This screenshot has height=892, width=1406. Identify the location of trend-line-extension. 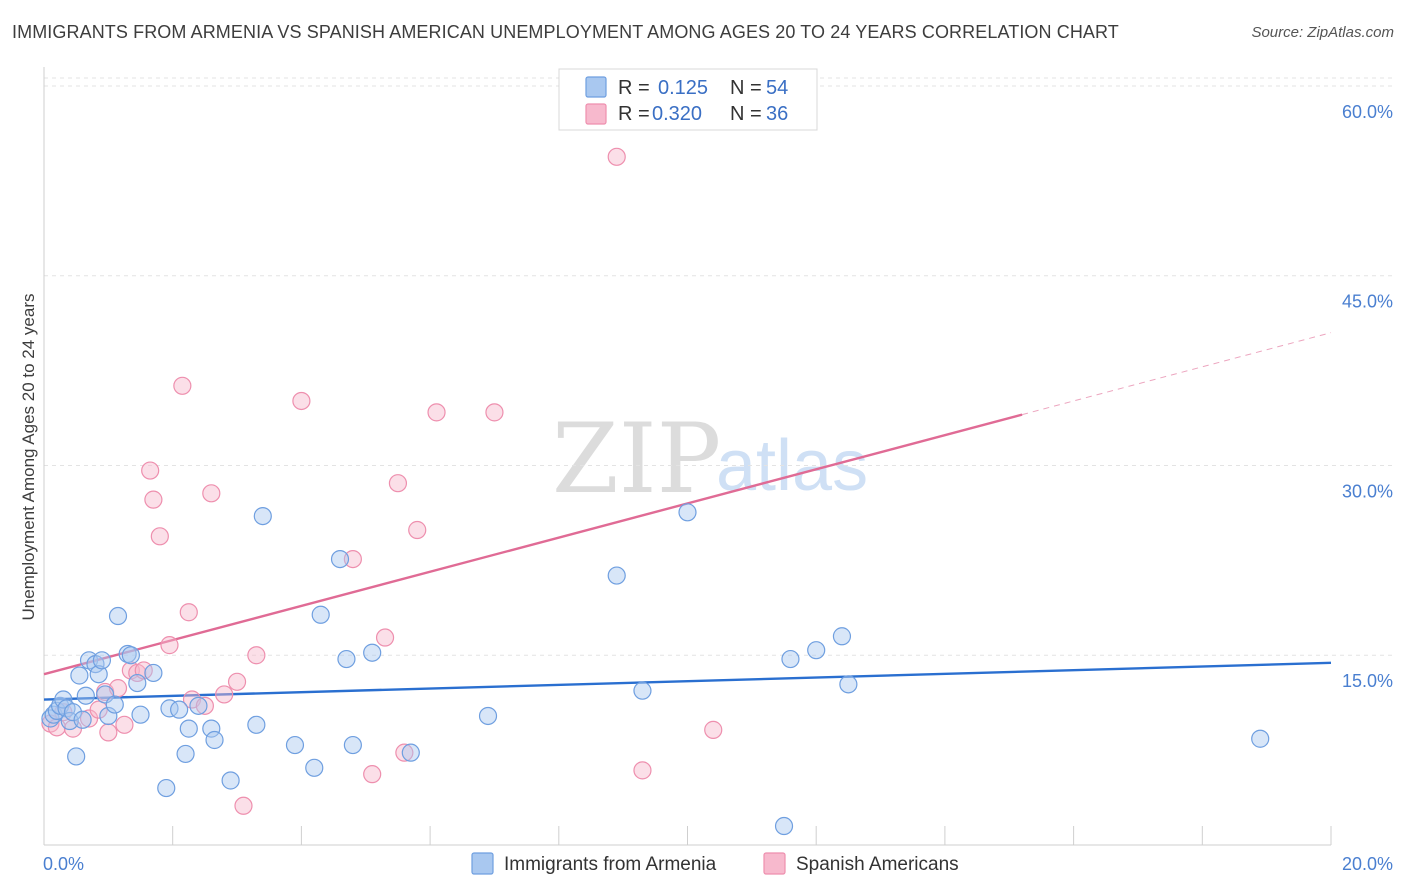
(1176, 374).